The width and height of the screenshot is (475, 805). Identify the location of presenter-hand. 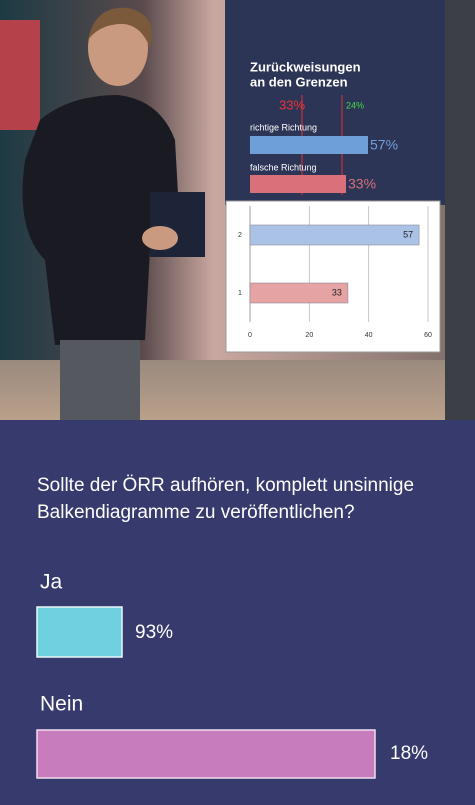
(160, 238).